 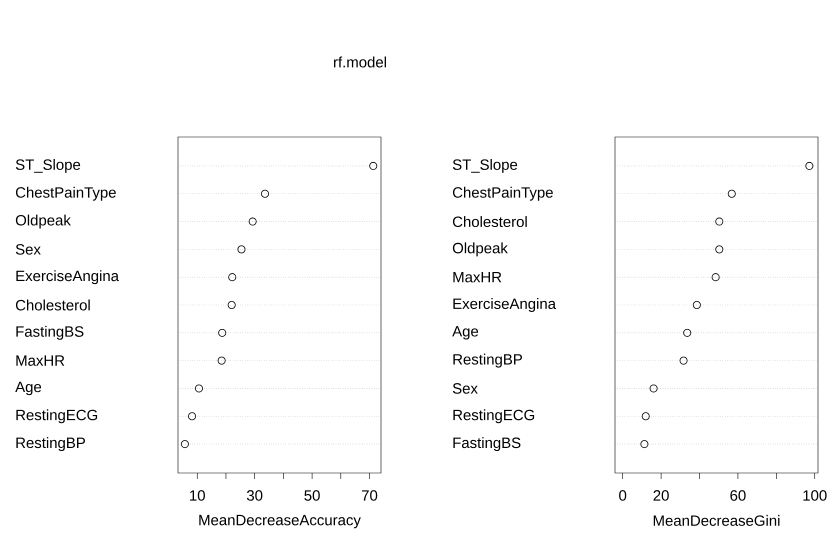 What do you see at coordinates (717, 520) in the screenshot?
I see `x-axis-title: MeanDecreaseGini` at bounding box center [717, 520].